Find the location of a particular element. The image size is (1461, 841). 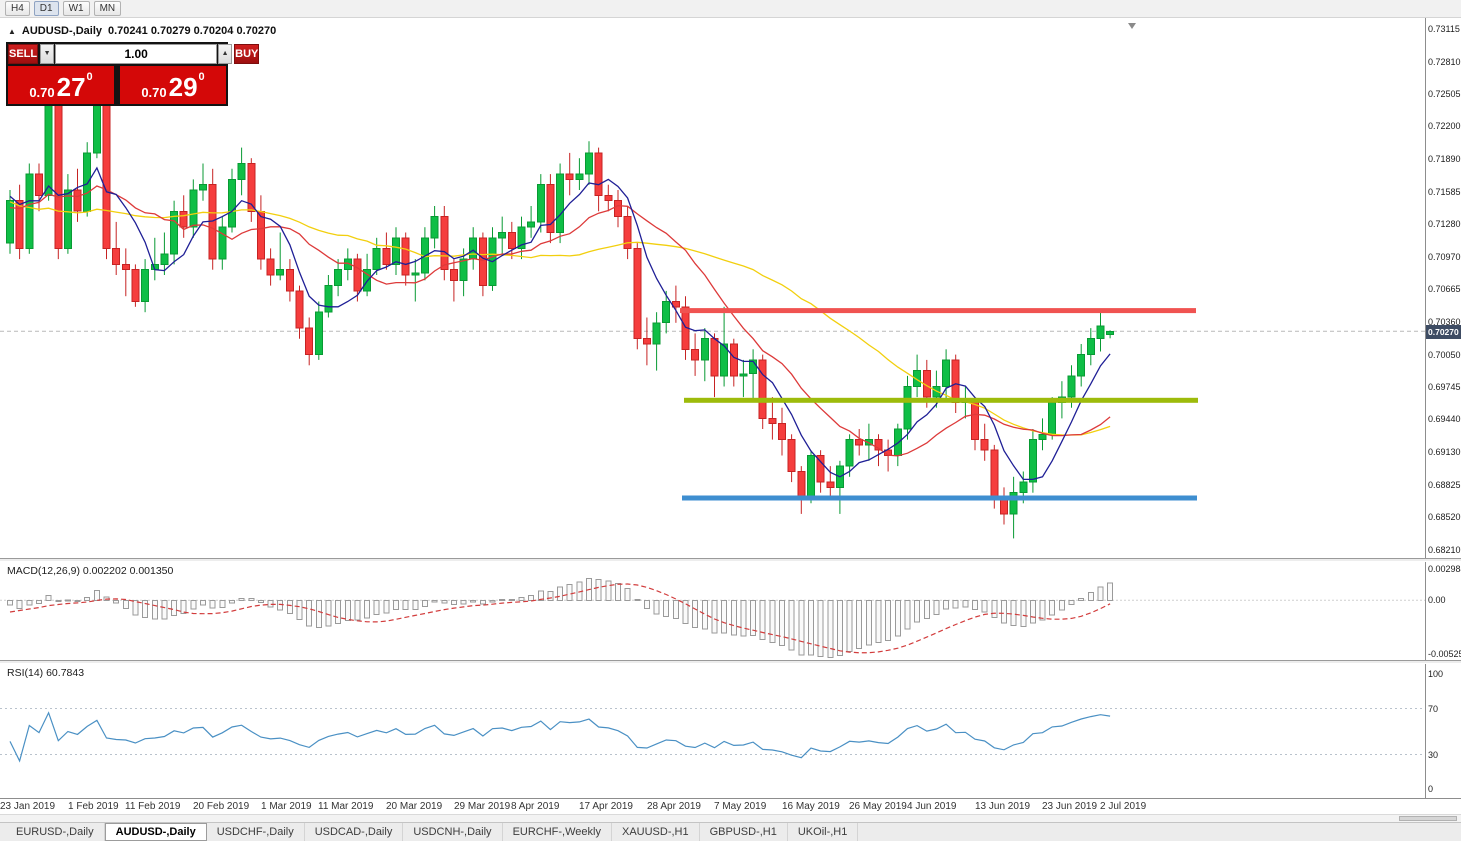

one-click-toggle-icon: ▲ is located at coordinates (12, 31).